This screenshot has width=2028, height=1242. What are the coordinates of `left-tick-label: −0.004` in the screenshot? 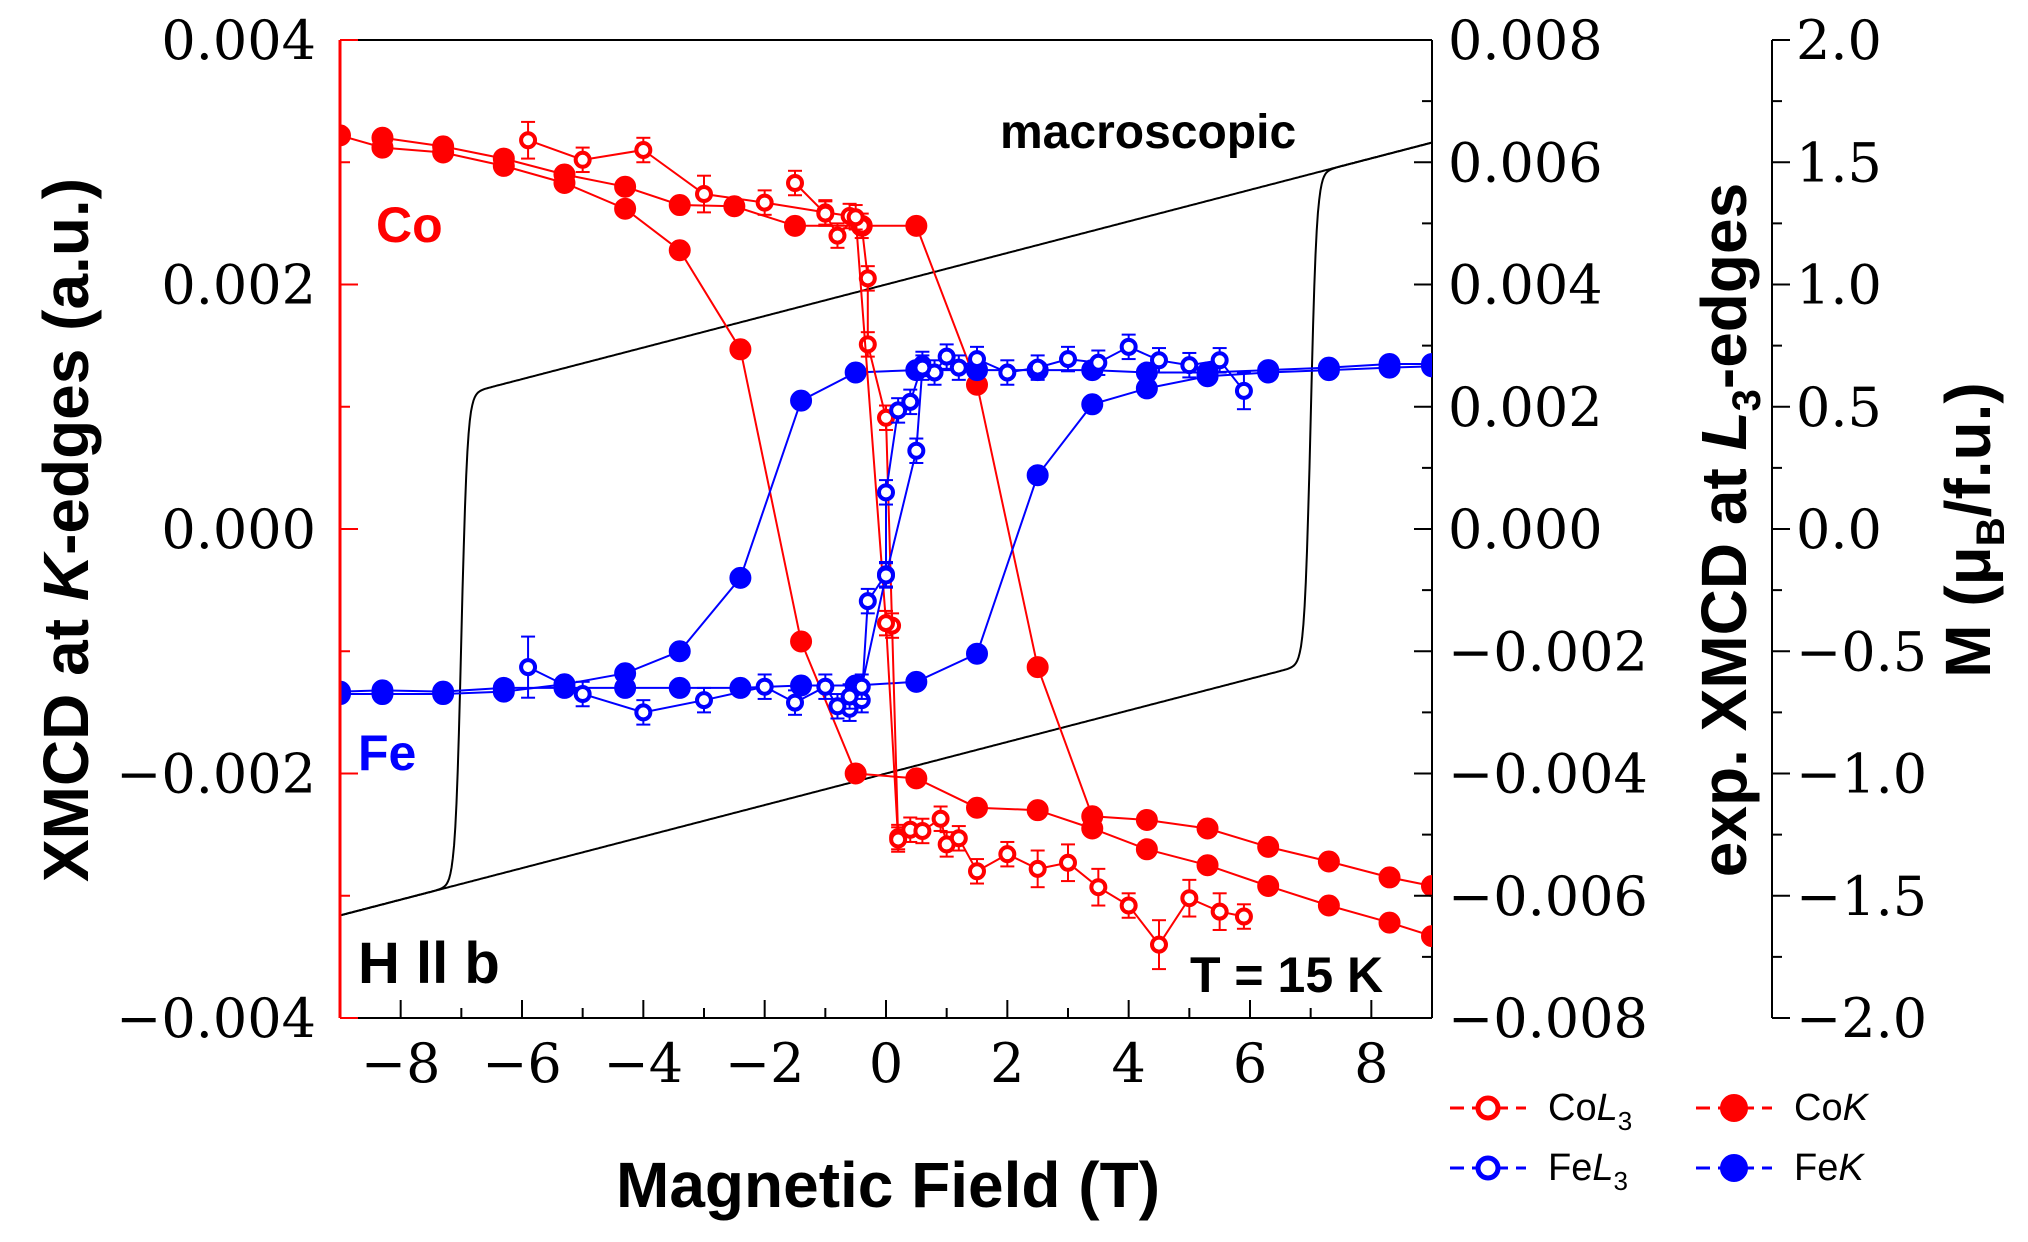 It's located at (216, 1018).